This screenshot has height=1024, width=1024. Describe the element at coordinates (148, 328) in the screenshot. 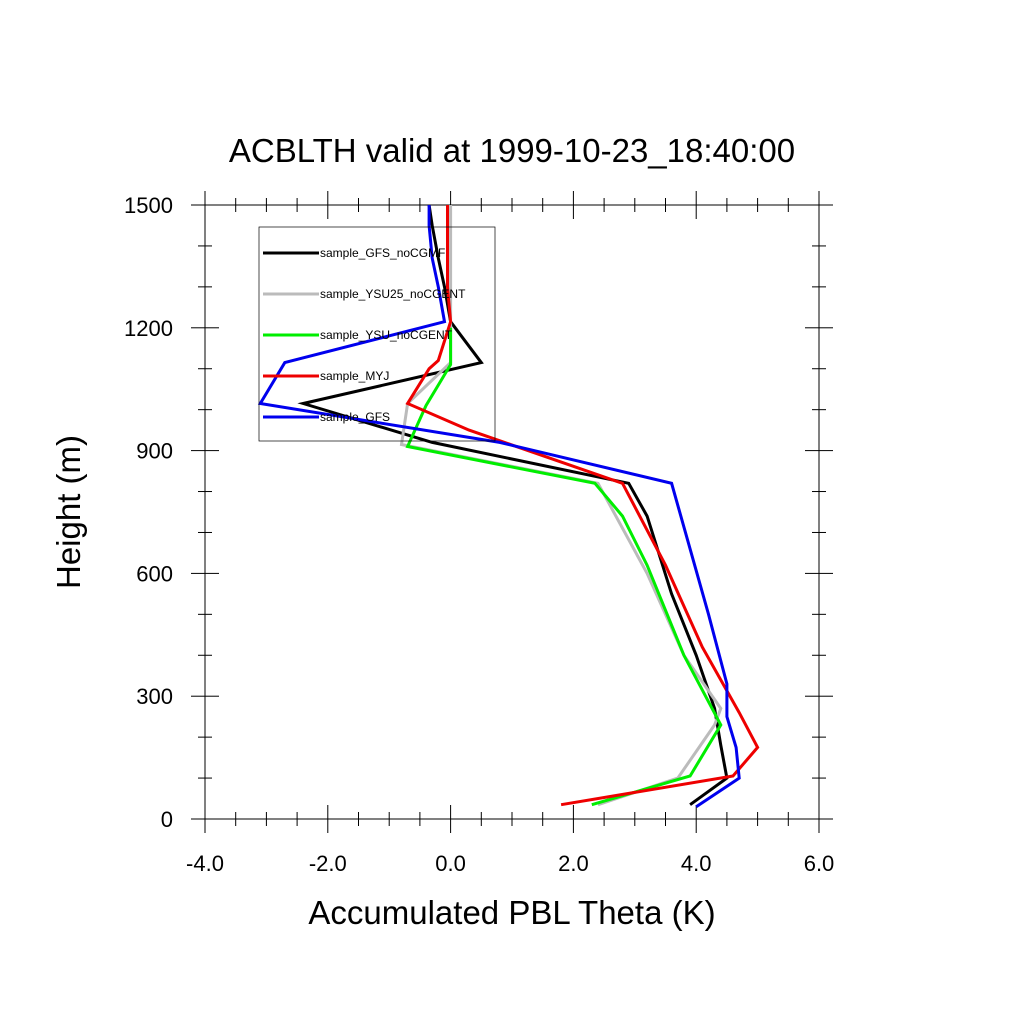

I see `y-tick-label: 1200` at that location.